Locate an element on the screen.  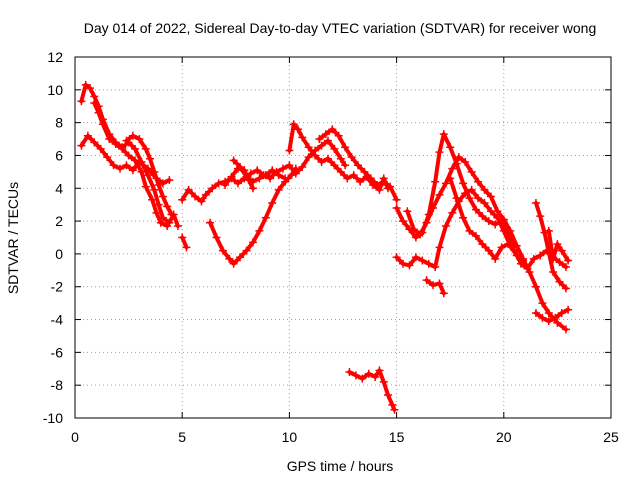
x-tick-label: 25 is located at coordinates (611, 437).